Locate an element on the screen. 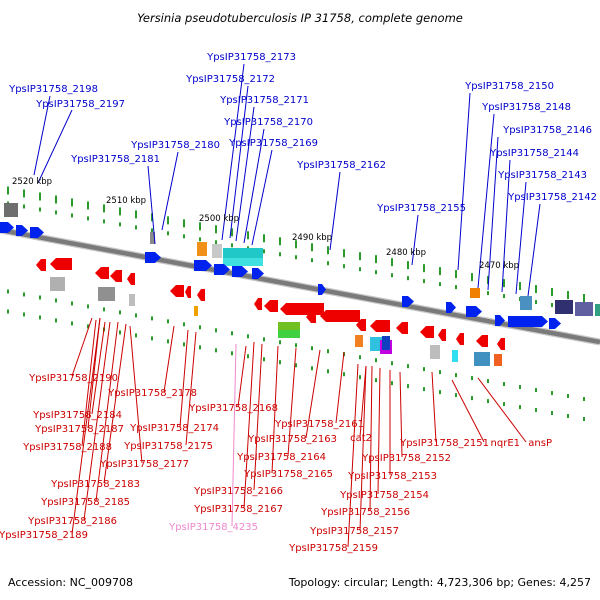 The height and width of the screenshot is (600, 600). reverse-gene-label: YpsIP31758_2187 is located at coordinates (79, 429).